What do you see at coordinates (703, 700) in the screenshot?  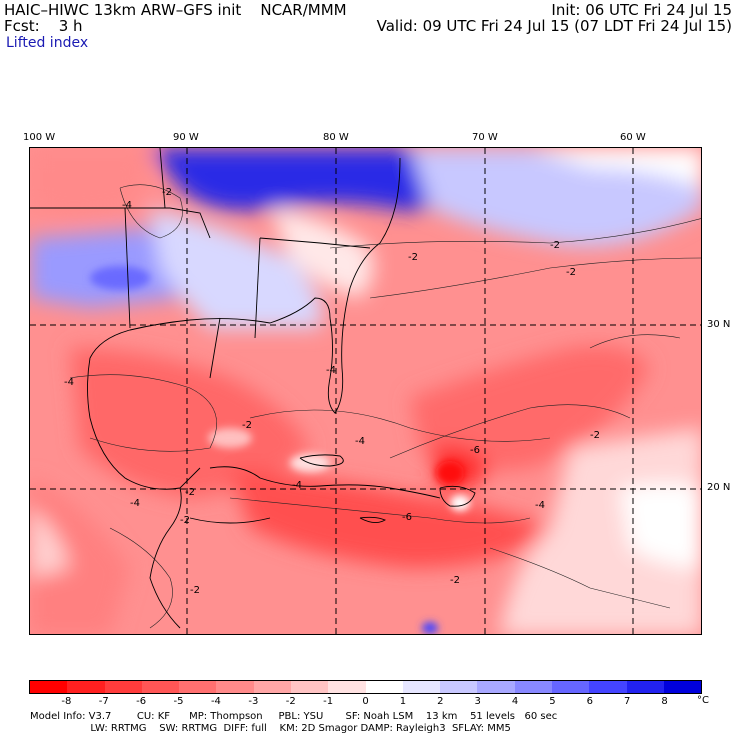 I see `colorbar-unit: °C` at bounding box center [703, 700].